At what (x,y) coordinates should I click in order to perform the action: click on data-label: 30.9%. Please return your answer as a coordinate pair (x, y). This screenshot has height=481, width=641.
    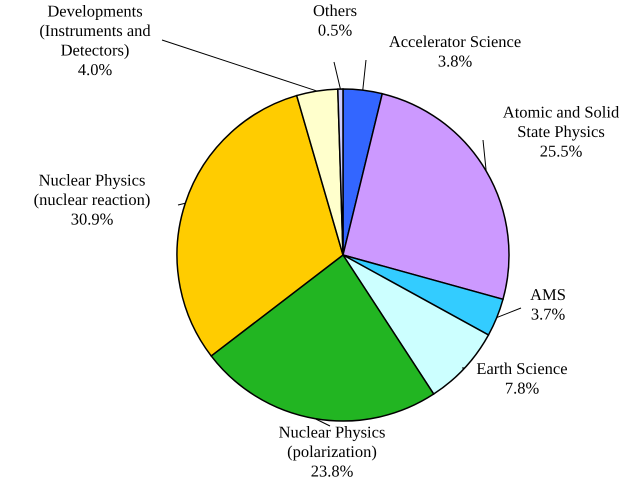
    Looking at the image, I should click on (92, 218).